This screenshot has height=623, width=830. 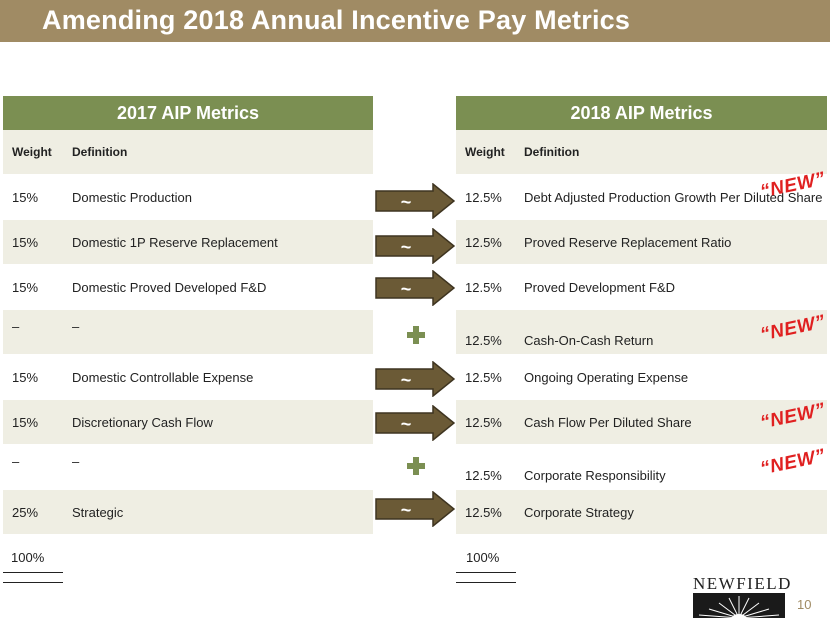 What do you see at coordinates (641, 113) in the screenshot?
I see `table-2018-header: 2018 AIP Metrics` at bounding box center [641, 113].